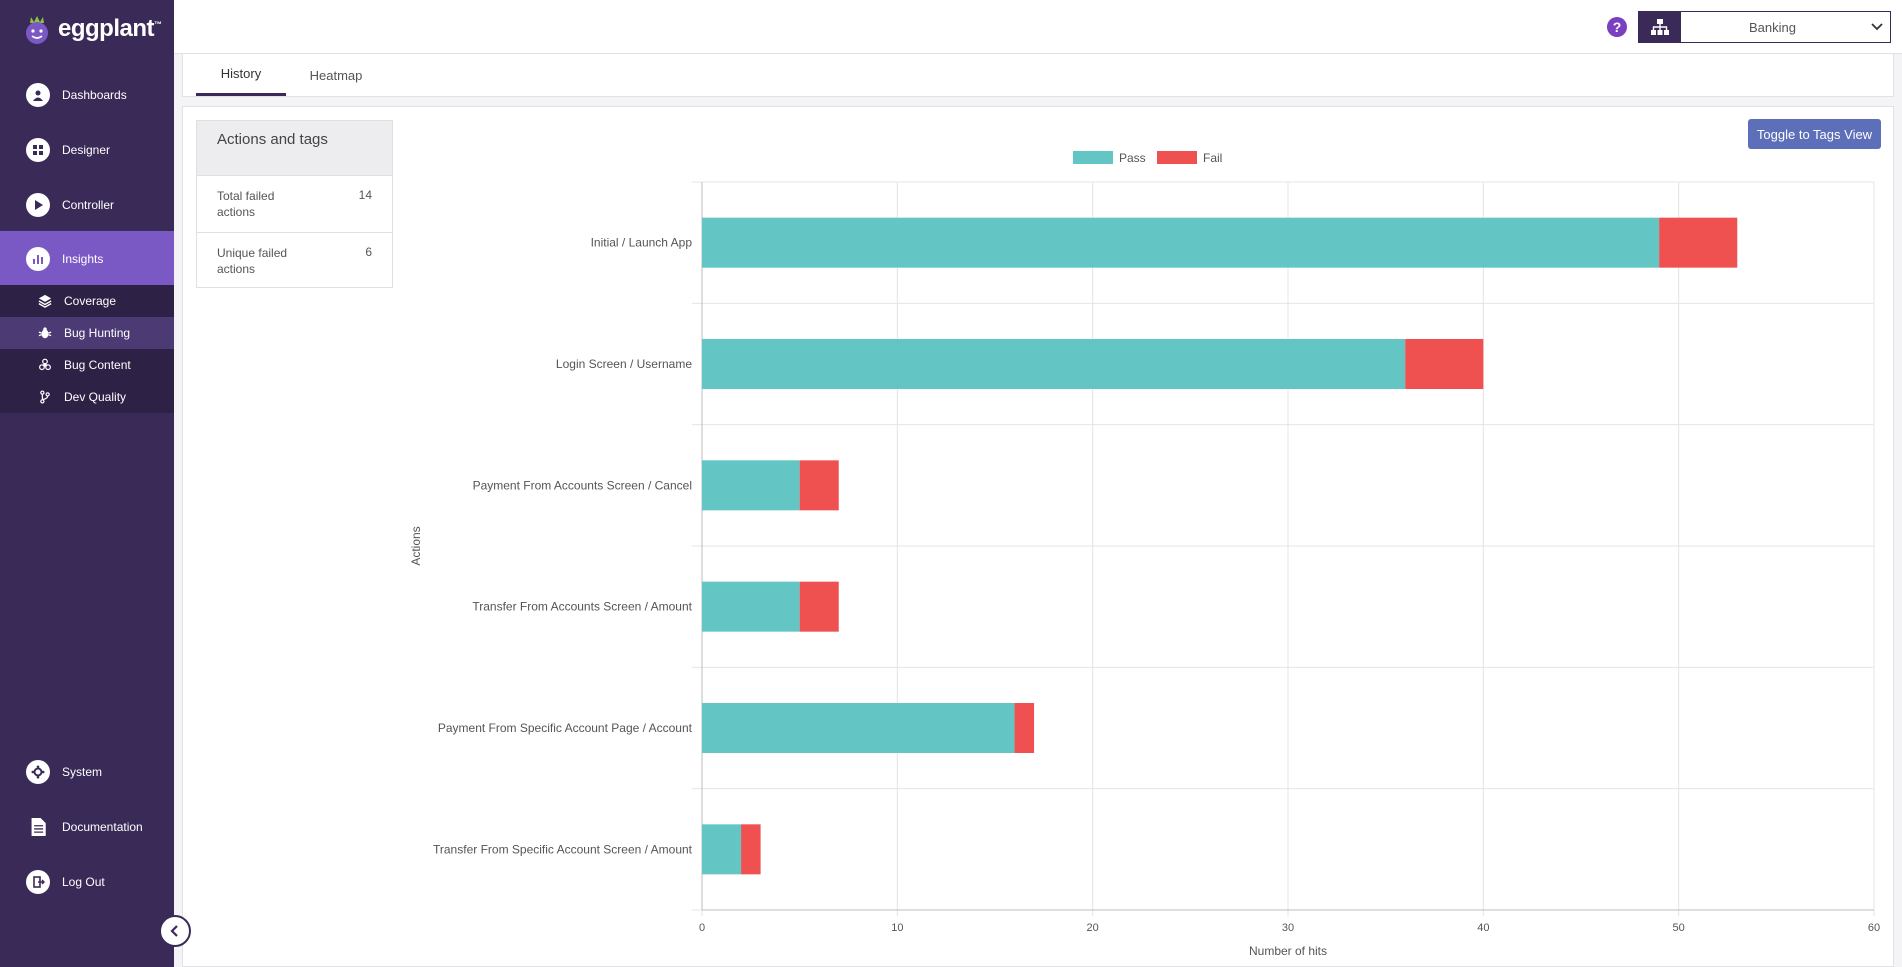 Image resolution: width=1902 pixels, height=967 pixels. I want to click on hierarchy-icon, so click(1660, 27).